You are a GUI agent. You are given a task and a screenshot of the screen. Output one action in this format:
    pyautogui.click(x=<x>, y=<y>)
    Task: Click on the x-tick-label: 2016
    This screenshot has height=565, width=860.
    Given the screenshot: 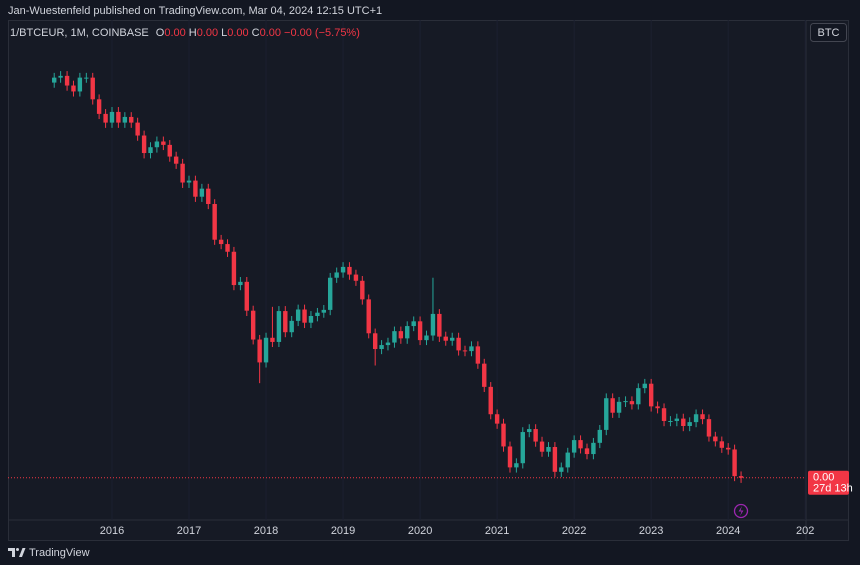 What is the action you would take?
    pyautogui.click(x=112, y=531)
    